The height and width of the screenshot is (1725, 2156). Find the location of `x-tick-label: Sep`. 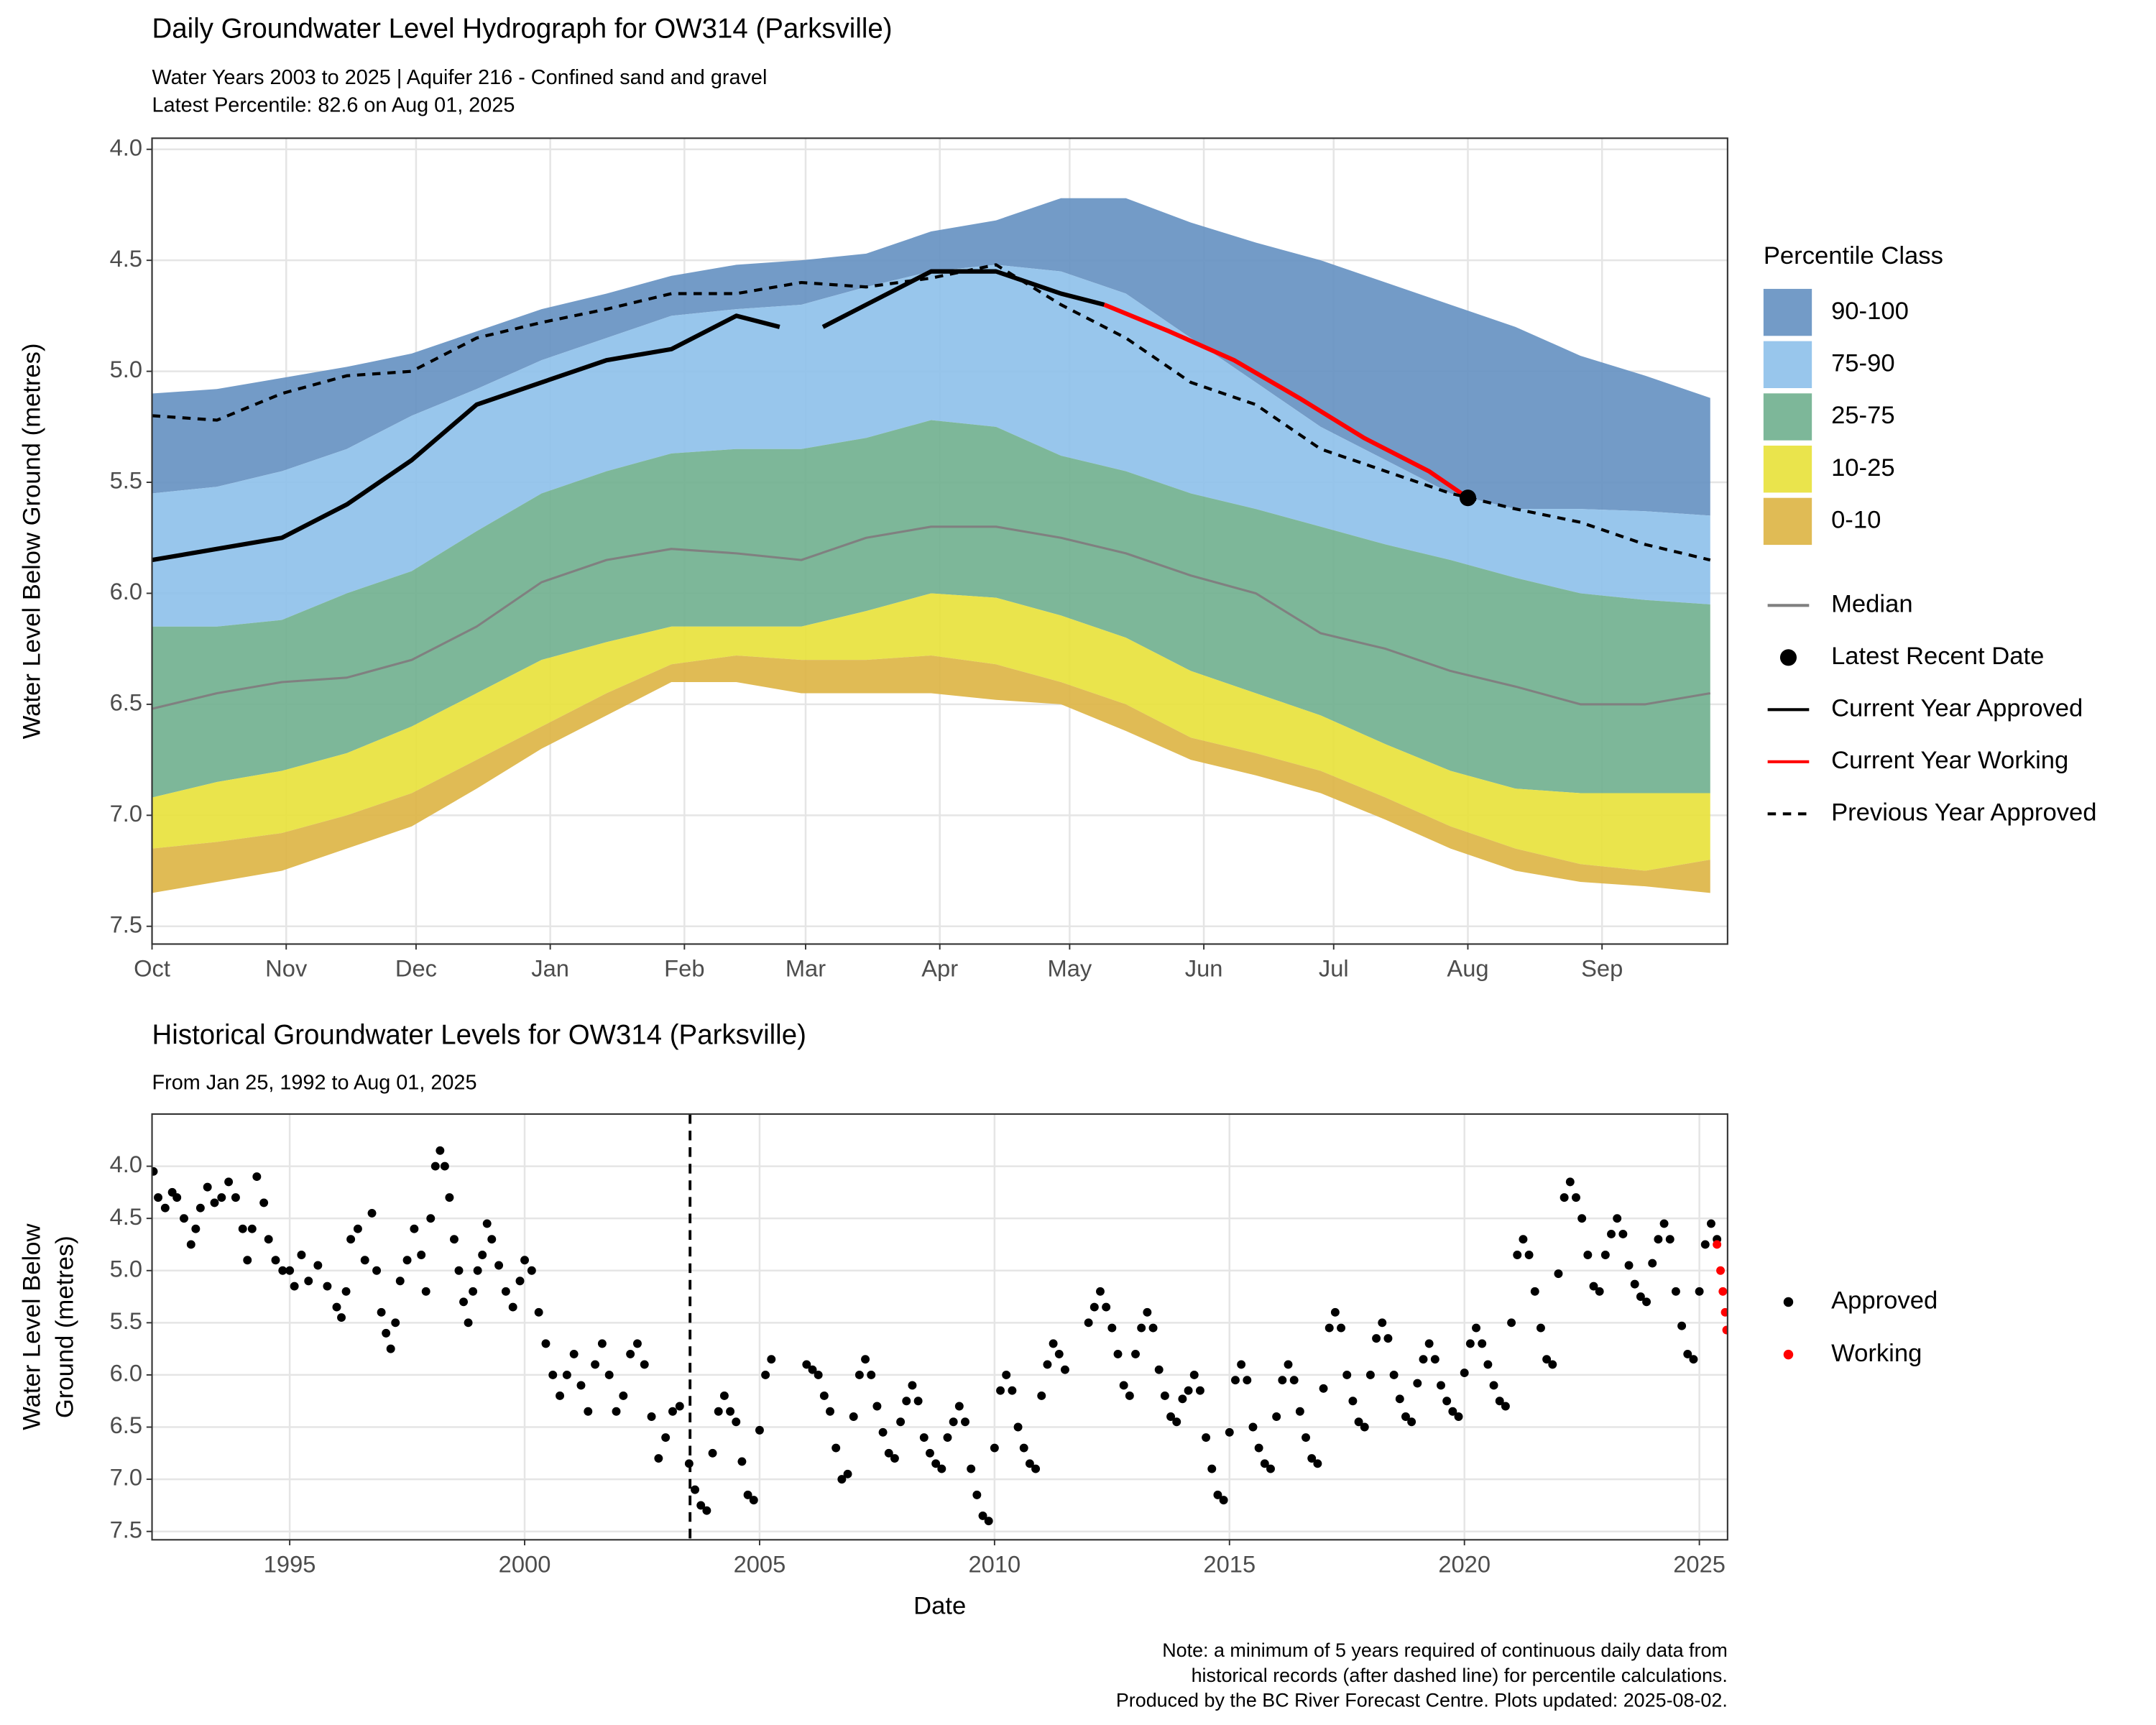

x-tick-label: Sep is located at coordinates (1602, 968).